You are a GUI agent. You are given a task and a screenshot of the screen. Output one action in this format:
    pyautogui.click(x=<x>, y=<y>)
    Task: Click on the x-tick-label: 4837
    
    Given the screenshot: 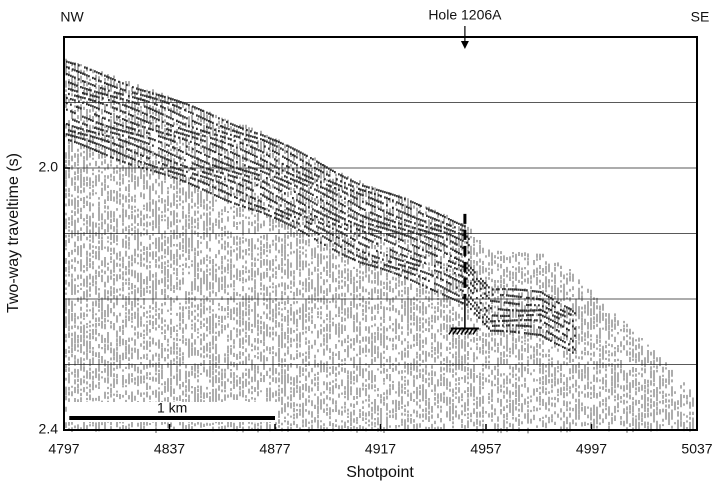 What is the action you would take?
    pyautogui.click(x=169, y=449)
    